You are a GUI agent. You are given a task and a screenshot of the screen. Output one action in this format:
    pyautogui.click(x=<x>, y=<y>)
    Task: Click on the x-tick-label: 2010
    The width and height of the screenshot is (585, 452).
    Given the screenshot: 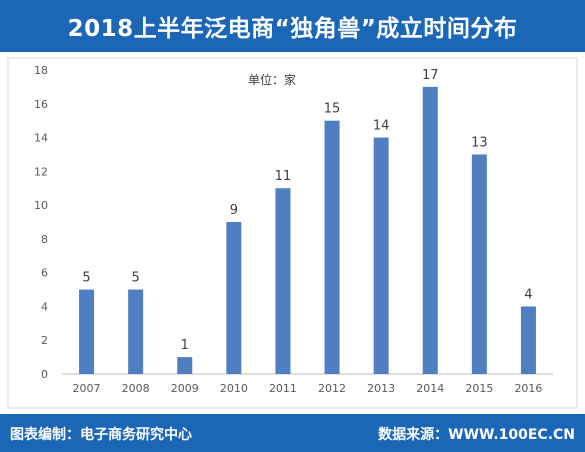 What is the action you would take?
    pyautogui.click(x=234, y=388)
    